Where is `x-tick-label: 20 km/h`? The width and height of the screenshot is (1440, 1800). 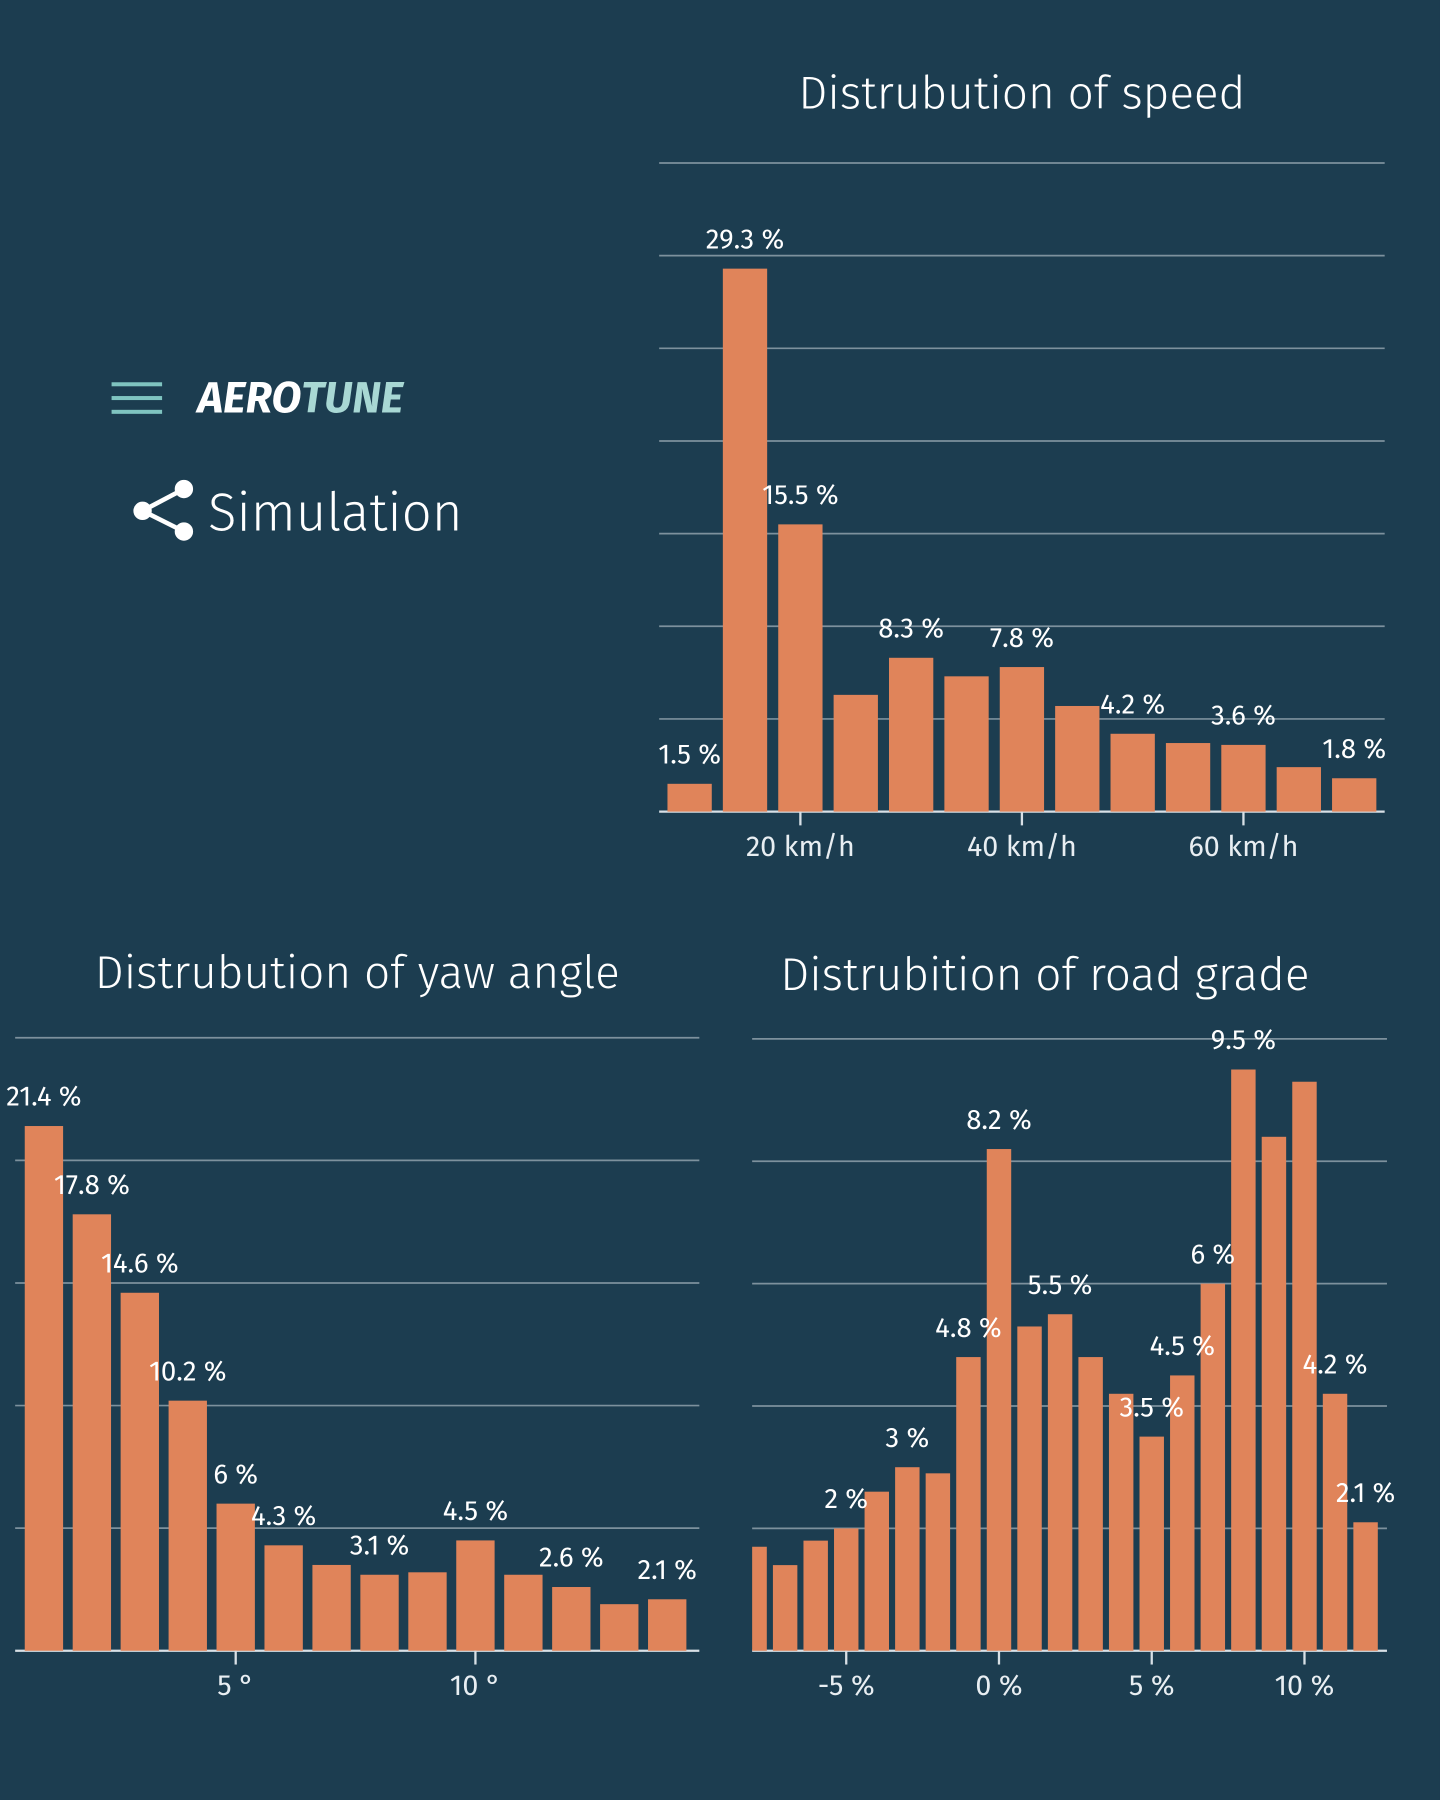
x-tick-label: 20 km/h is located at coordinates (800, 846).